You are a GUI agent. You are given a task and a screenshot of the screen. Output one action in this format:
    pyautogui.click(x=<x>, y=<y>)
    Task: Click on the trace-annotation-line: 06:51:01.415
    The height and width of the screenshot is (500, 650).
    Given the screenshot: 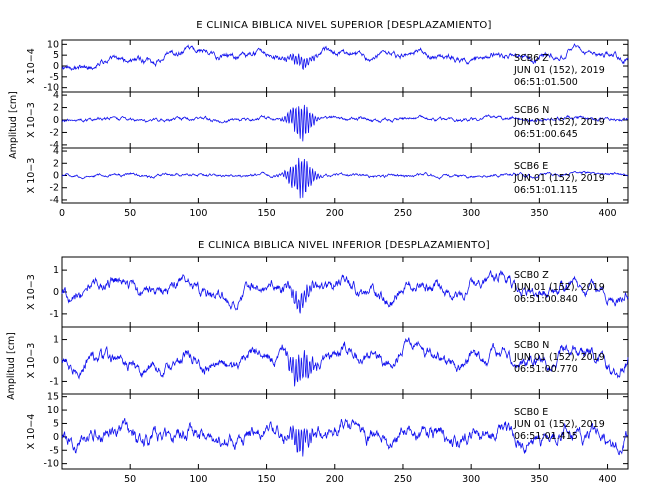 What is the action you would take?
    pyautogui.click(x=546, y=436)
    